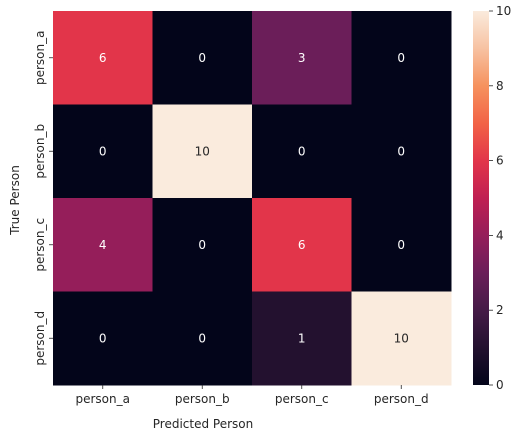  I want to click on y-tick-labels: person_a person_b person_c person_d, so click(43, 198).